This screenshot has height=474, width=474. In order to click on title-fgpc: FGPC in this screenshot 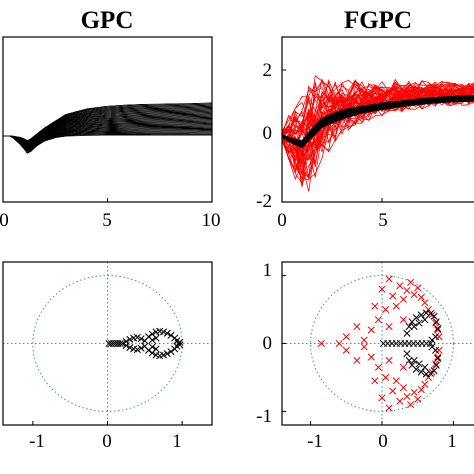, I will do `click(378, 20)`.